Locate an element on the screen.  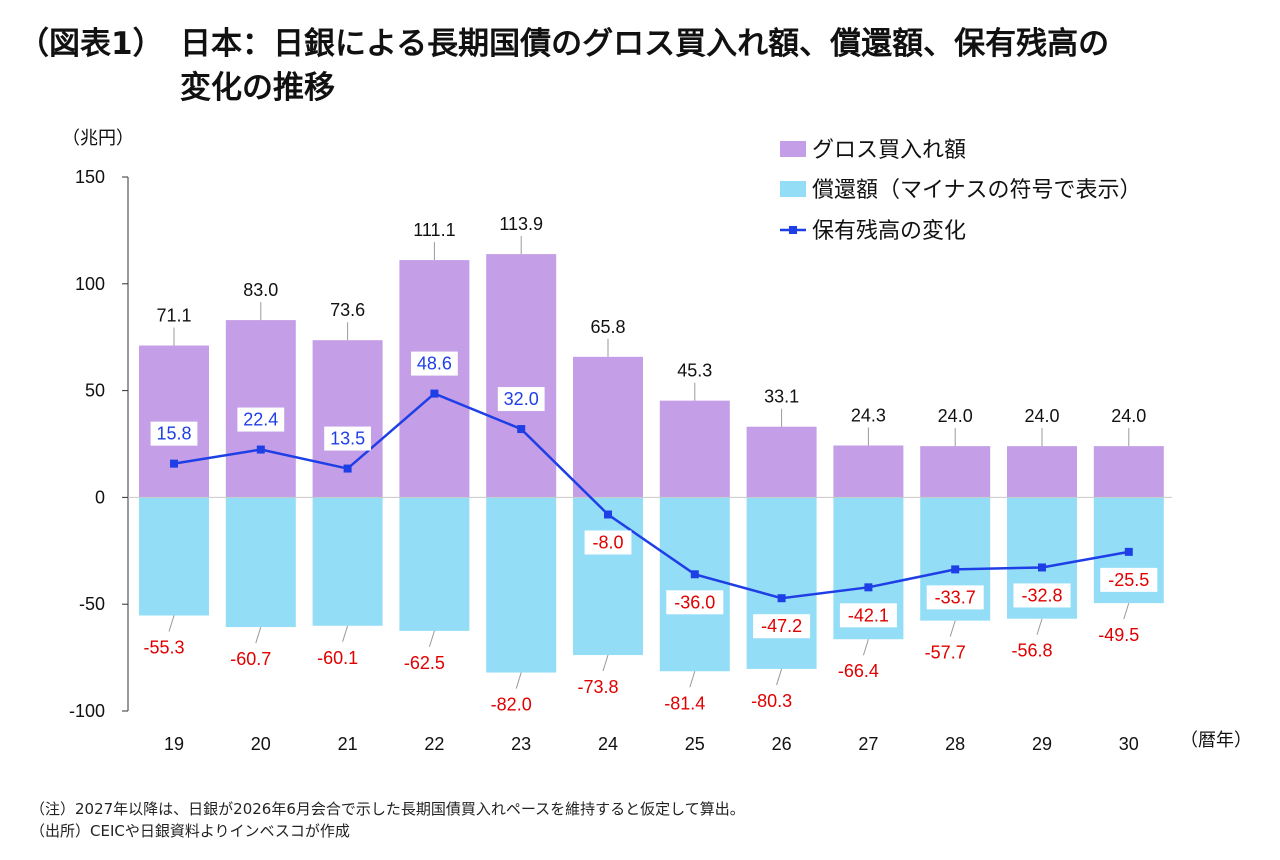
holdings-change-label-28: -33.7 is located at coordinates (955, 597).